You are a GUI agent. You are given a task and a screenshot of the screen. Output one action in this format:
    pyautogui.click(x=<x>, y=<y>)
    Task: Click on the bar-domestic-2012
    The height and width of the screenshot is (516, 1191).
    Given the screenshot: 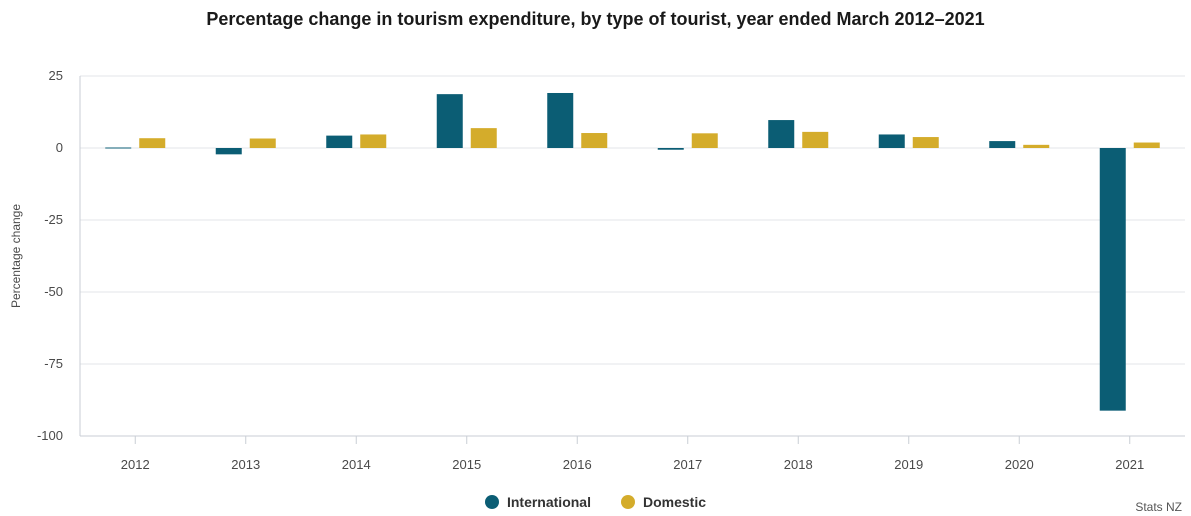 What is the action you would take?
    pyautogui.click(x=152, y=143)
    